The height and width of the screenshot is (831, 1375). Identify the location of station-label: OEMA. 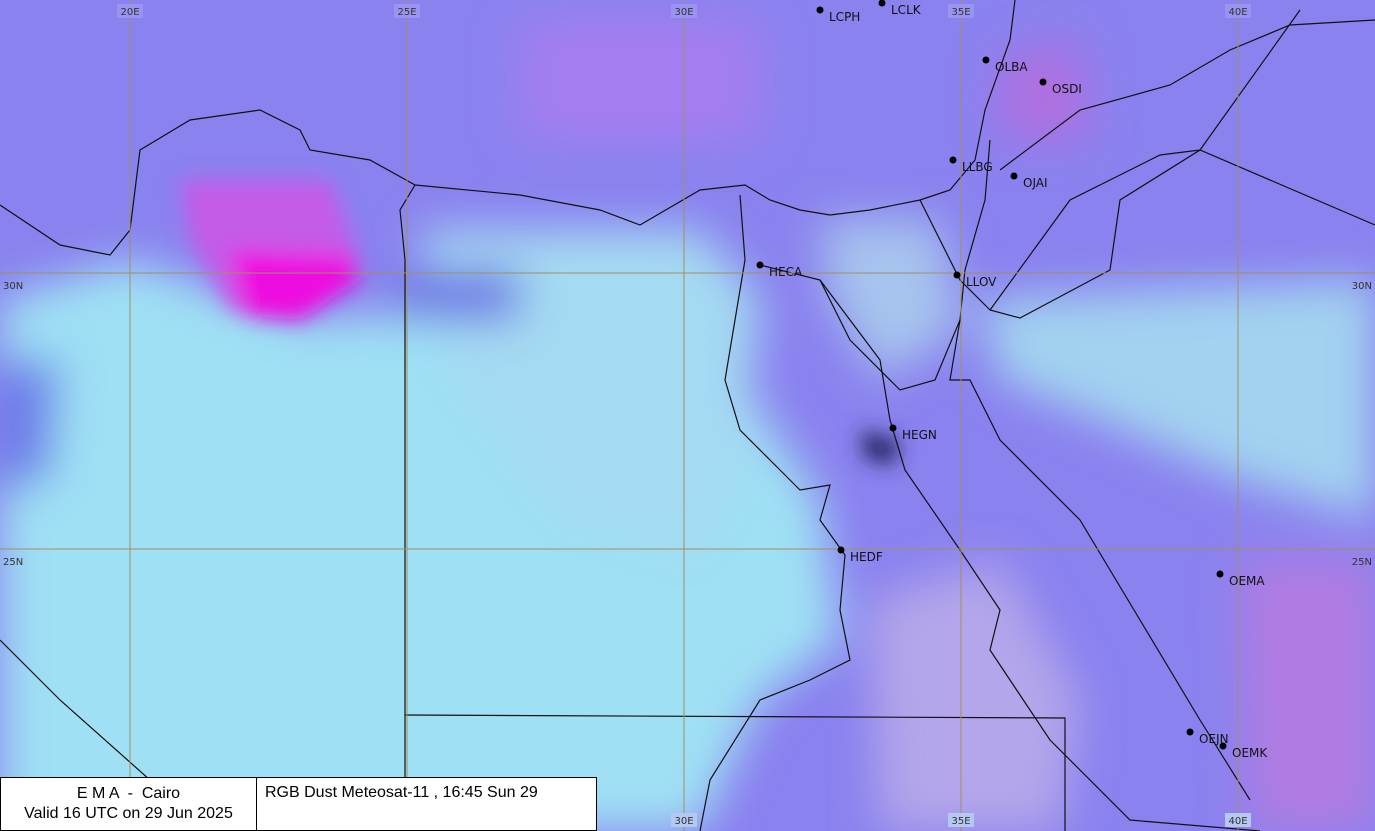
(1247, 581).